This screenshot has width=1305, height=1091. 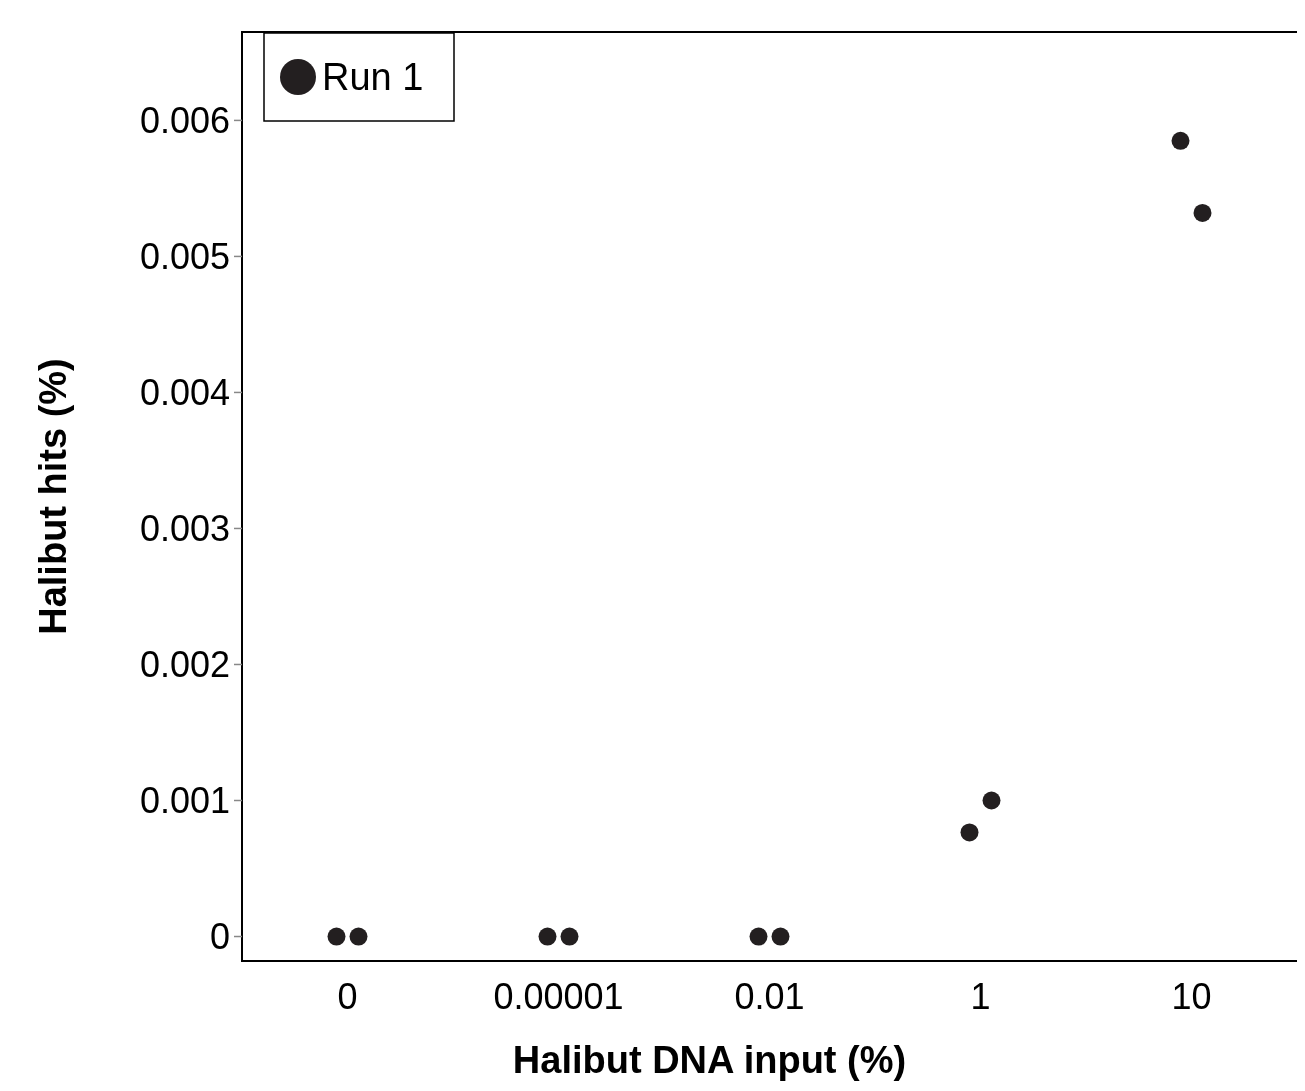 What do you see at coordinates (709, 1060) in the screenshot?
I see `x-axis-title: Halibut DNA input (%)` at bounding box center [709, 1060].